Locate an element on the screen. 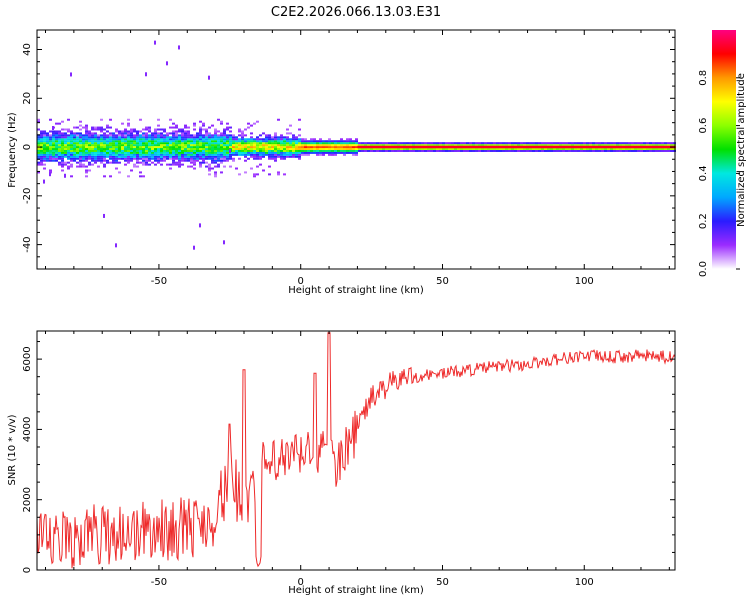 This screenshot has width=750, height=600. chart-title: C2E2.2026.066.13.03.E31 is located at coordinates (356, 12).